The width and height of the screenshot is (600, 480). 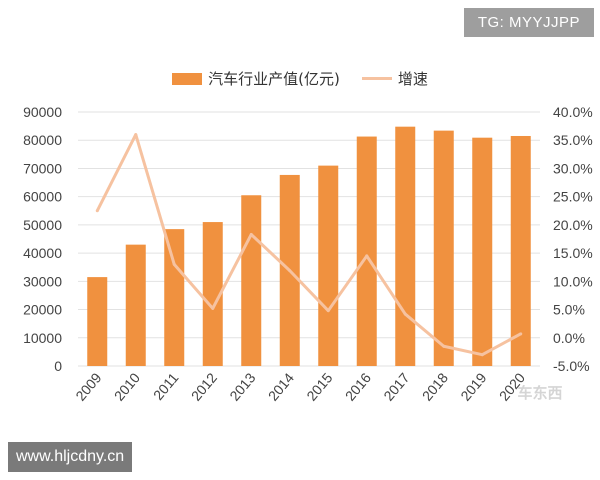 I want to click on y-left-tick-label: 40000, so click(x=42, y=253).